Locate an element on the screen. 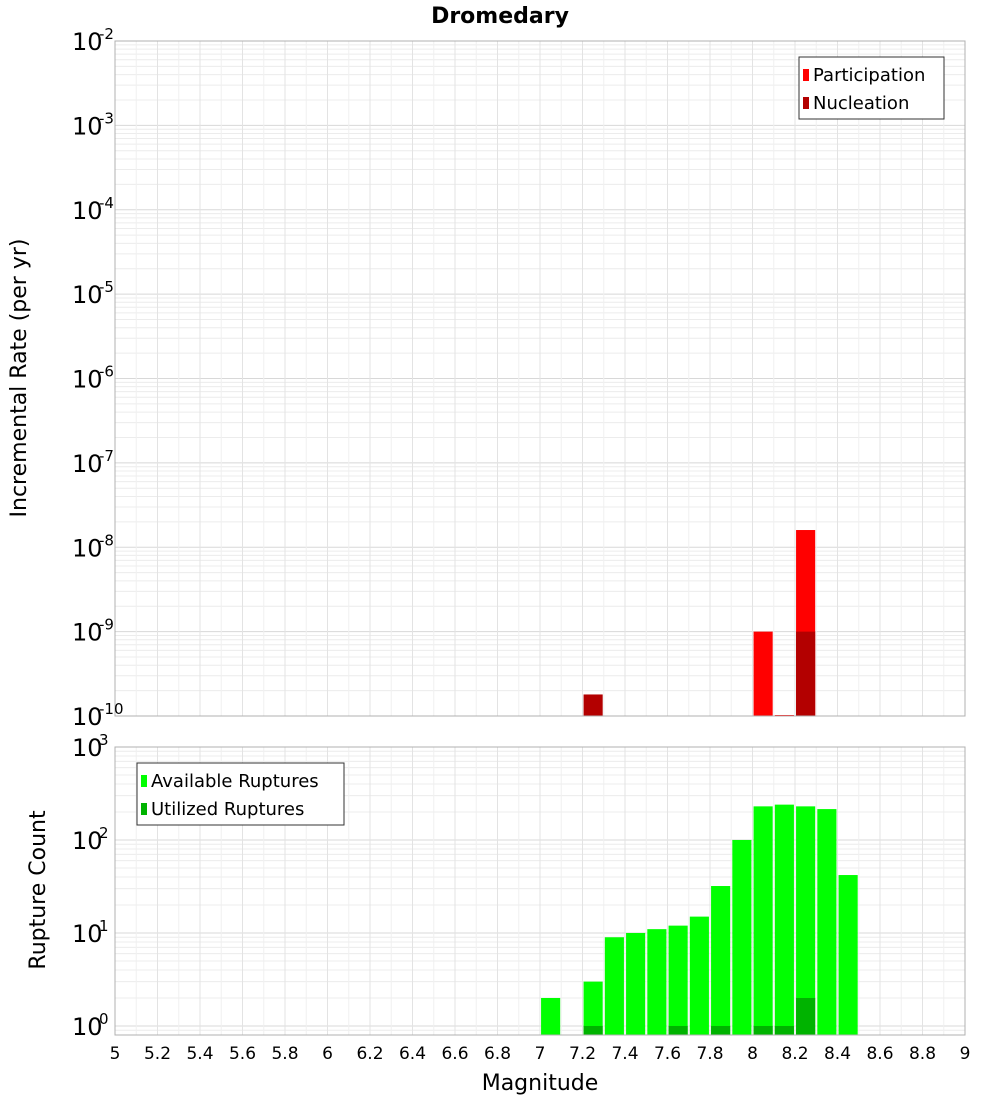 Image resolution: width=1000 pixels, height=1100 pixels. x-tick-label: 7 is located at coordinates (540, 1054).